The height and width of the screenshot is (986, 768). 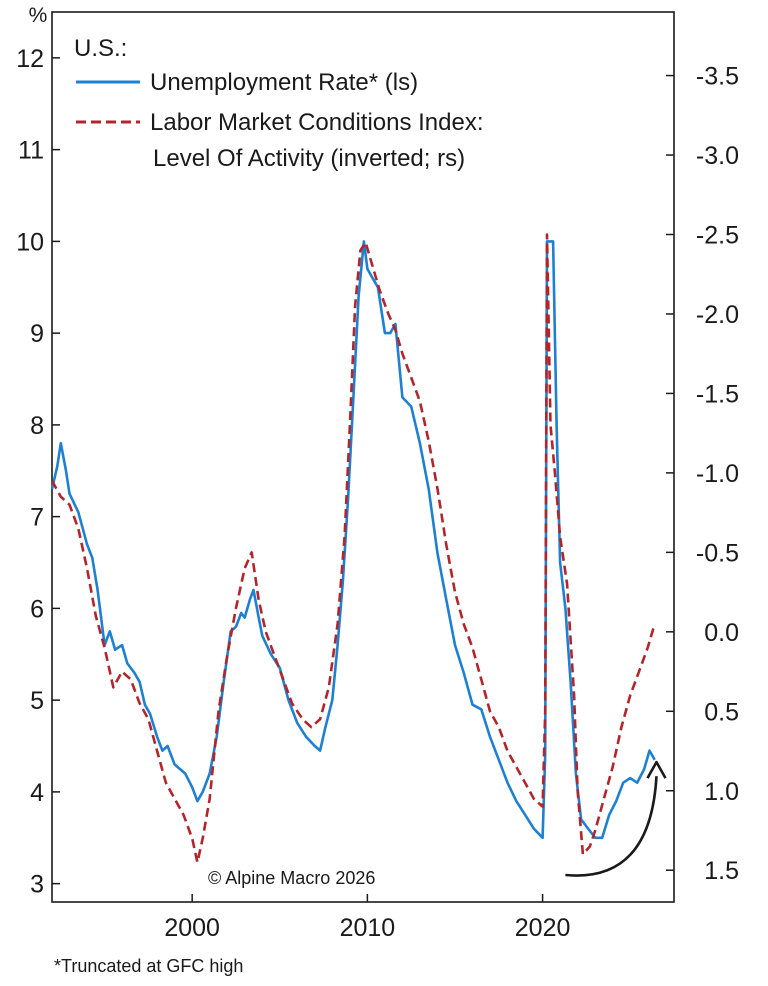 What do you see at coordinates (30, 242) in the screenshot?
I see `left-axis-tick-label: 10` at bounding box center [30, 242].